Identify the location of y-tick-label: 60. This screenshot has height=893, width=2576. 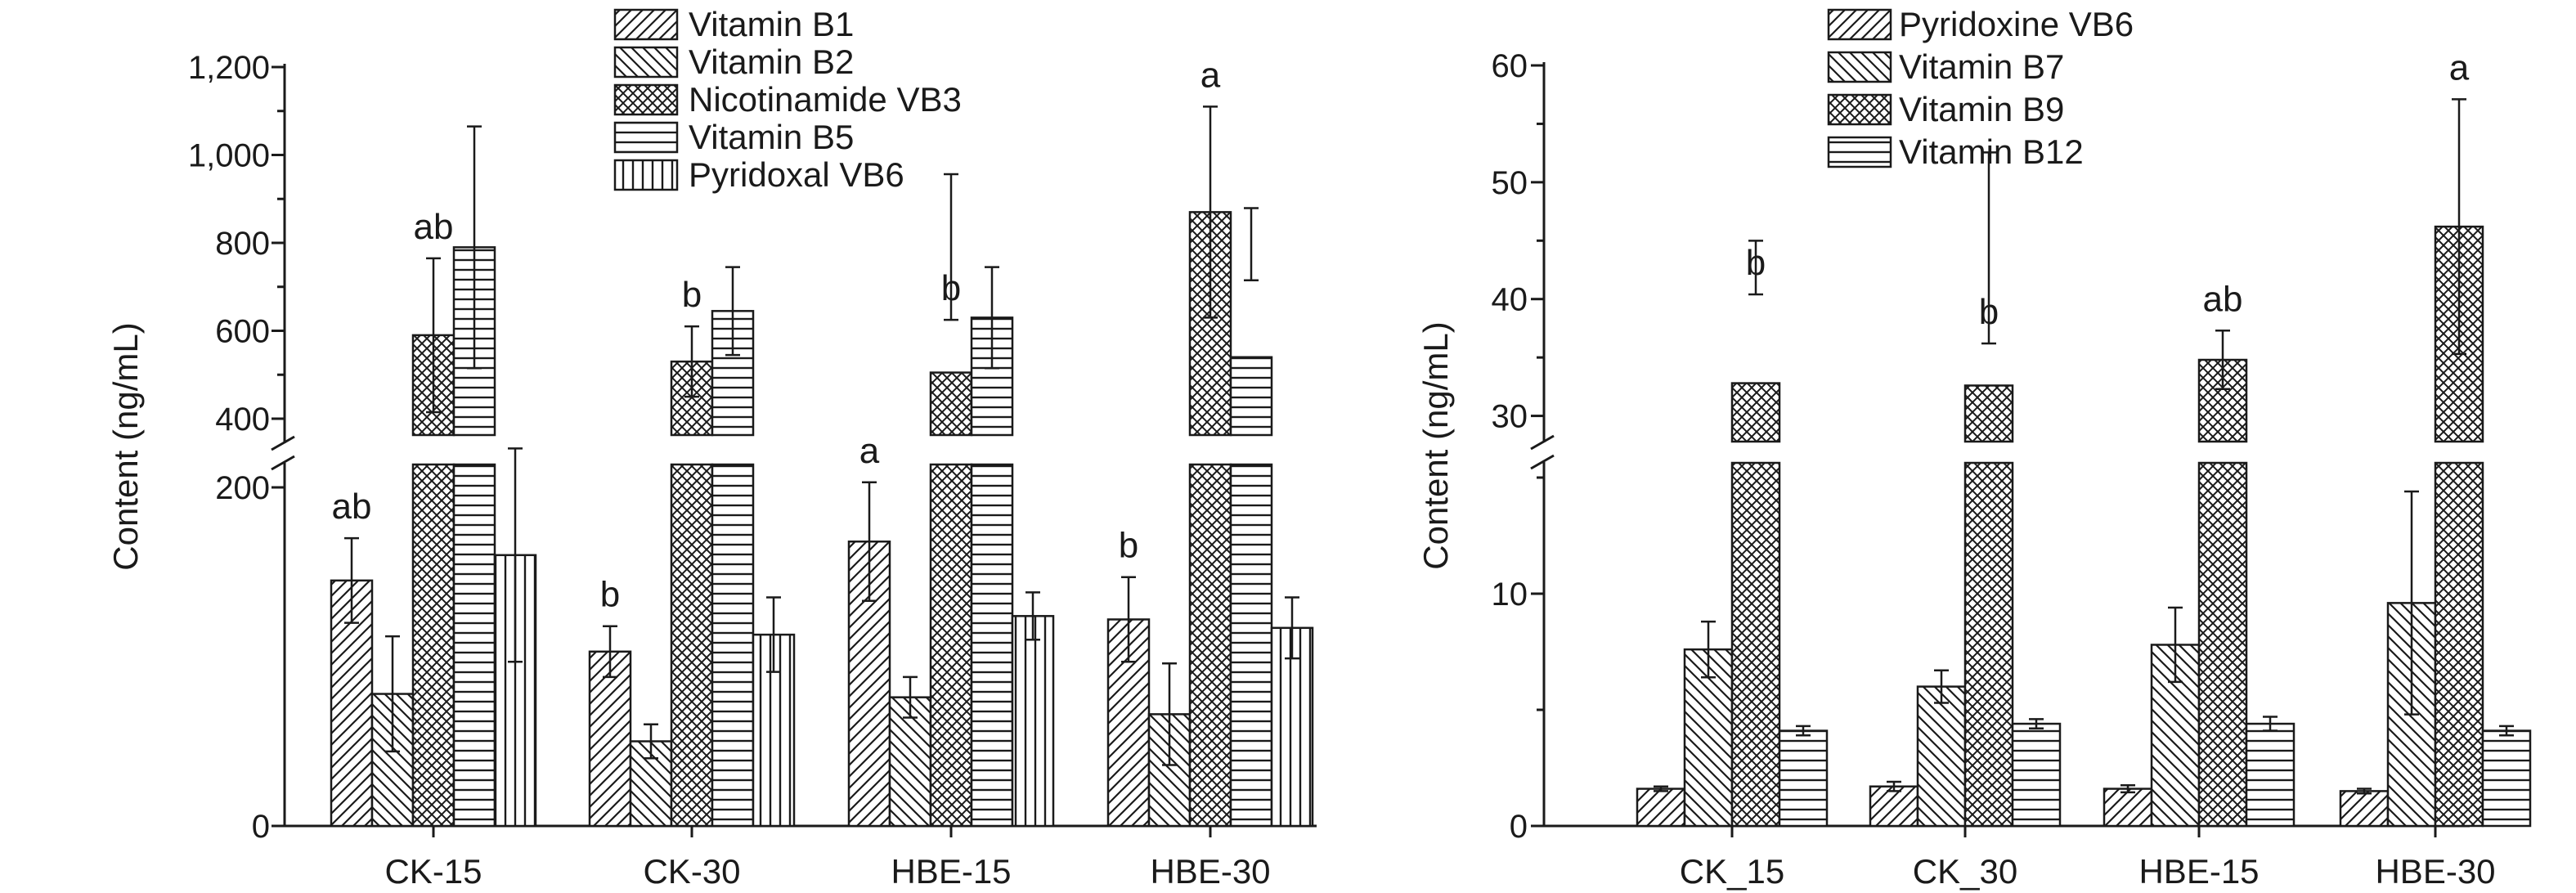
(1510, 66).